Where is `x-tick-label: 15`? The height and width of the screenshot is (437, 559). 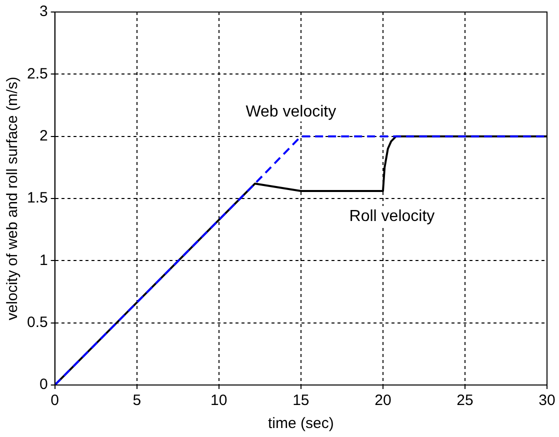
x-tick-label: 15 is located at coordinates (301, 401).